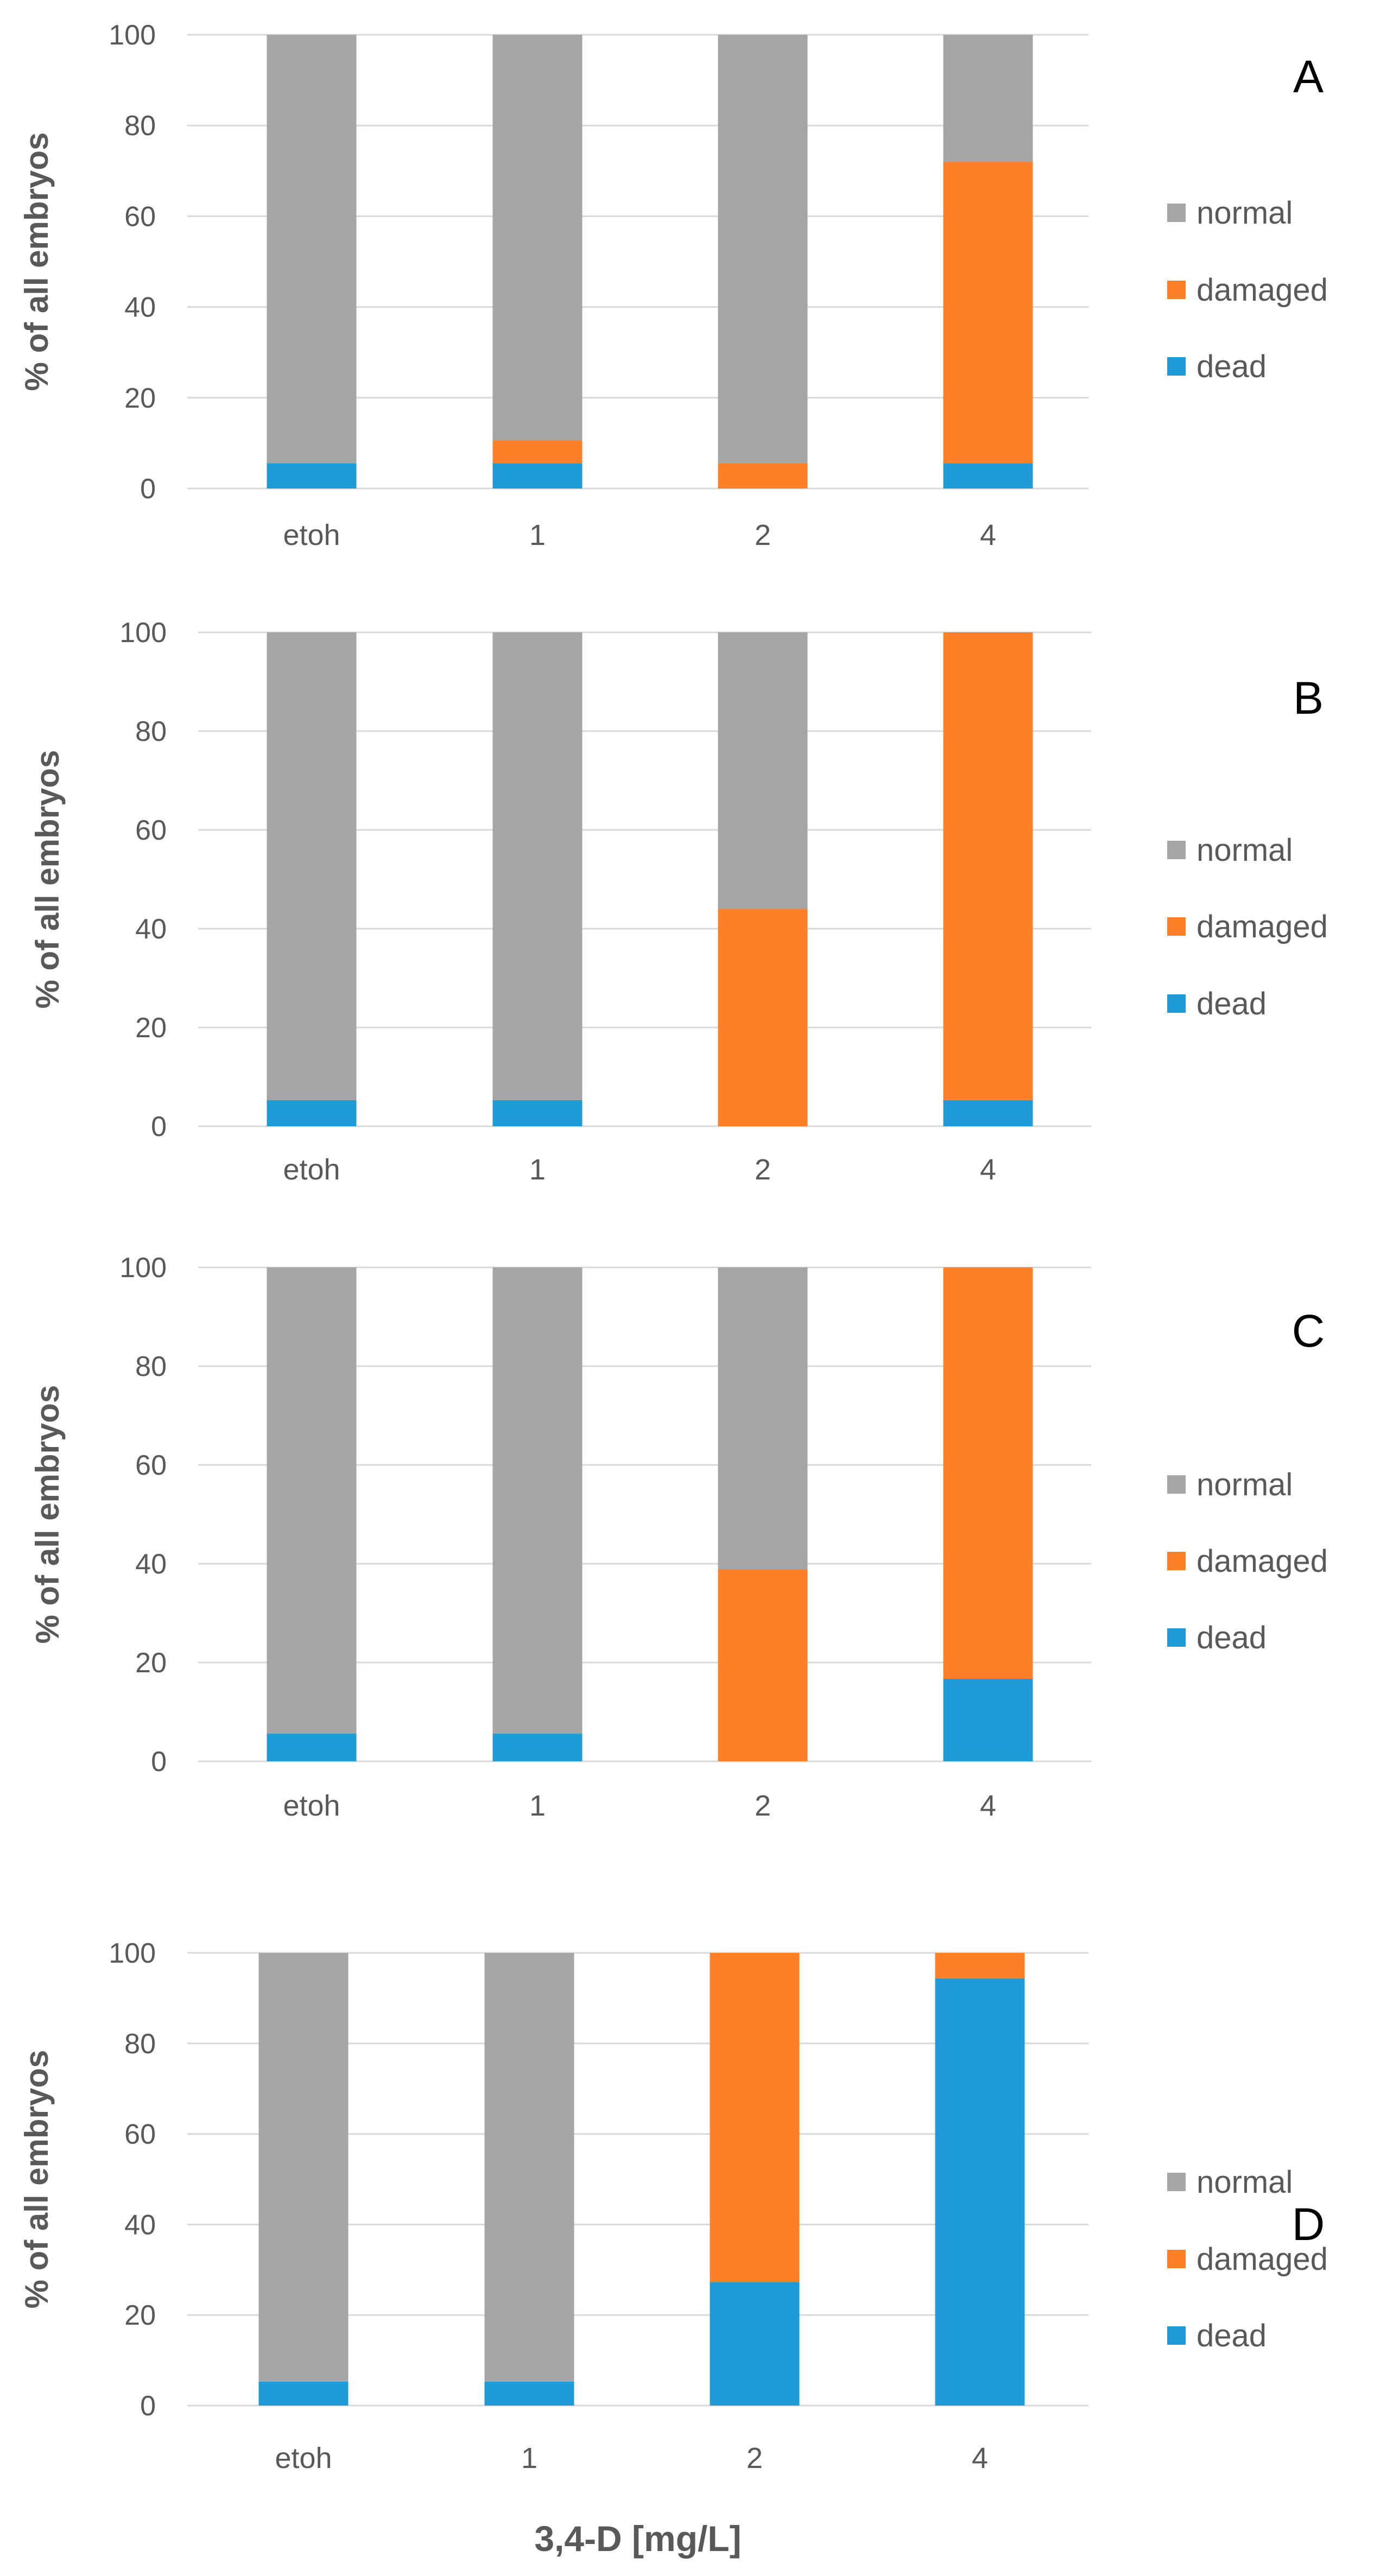  I want to click on panel-letter: B, so click(1308, 698).